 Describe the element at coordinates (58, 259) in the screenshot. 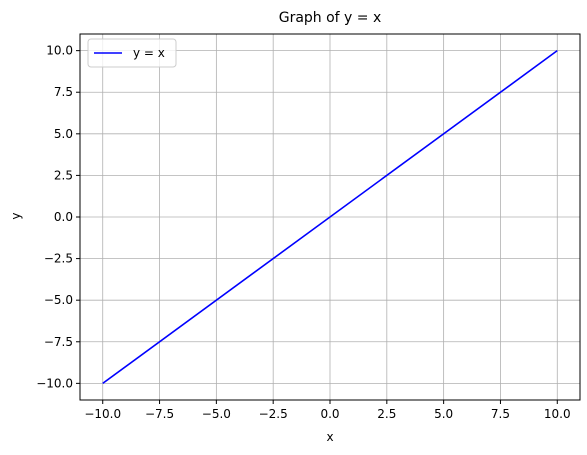

I see `y-tick-label: −2.5` at that location.